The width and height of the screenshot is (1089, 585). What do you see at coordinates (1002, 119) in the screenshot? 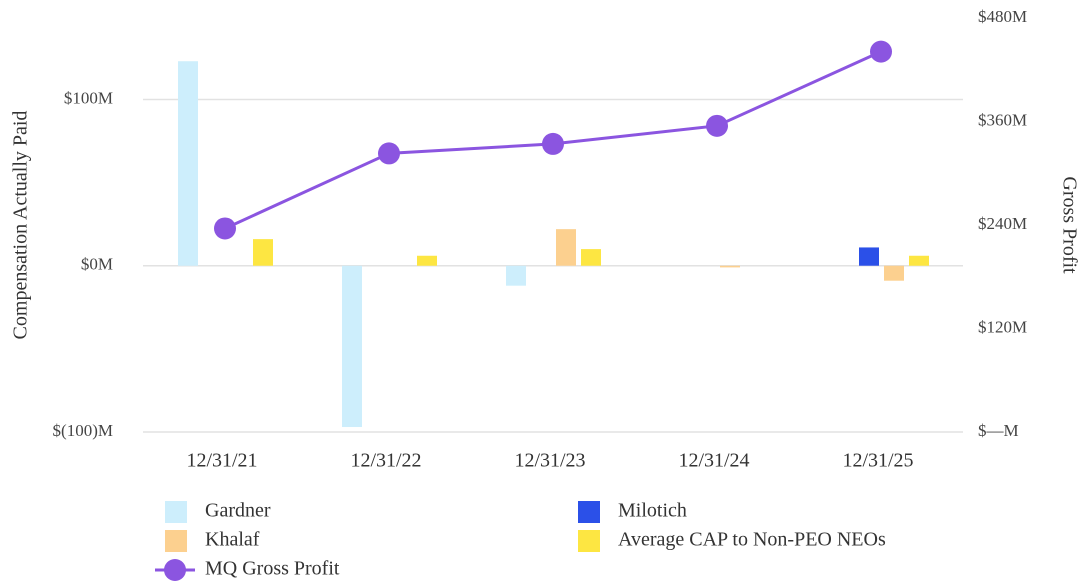
I see `y2-tick-label: $360M` at bounding box center [1002, 119].